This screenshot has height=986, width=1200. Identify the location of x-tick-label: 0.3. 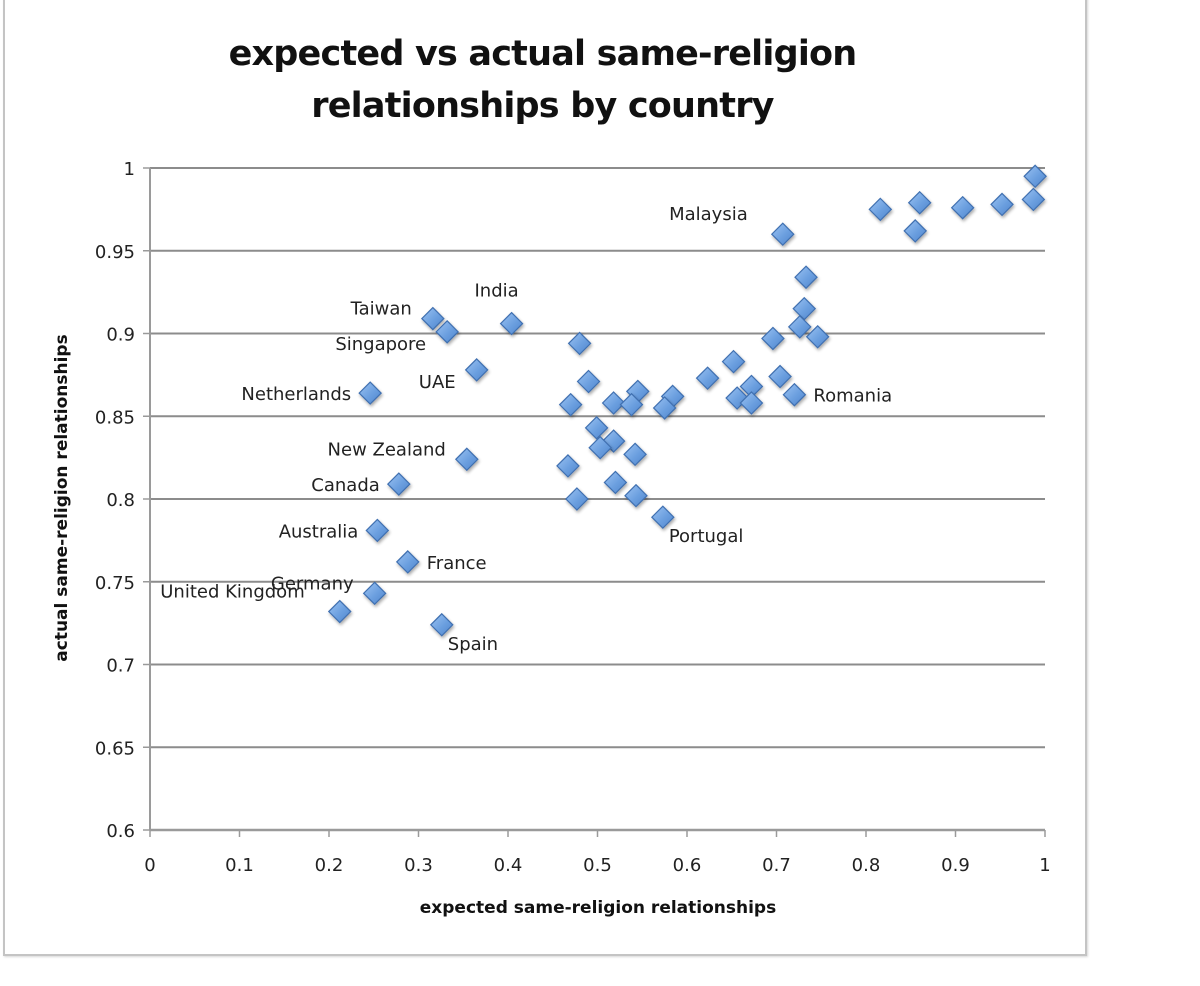
(418, 865).